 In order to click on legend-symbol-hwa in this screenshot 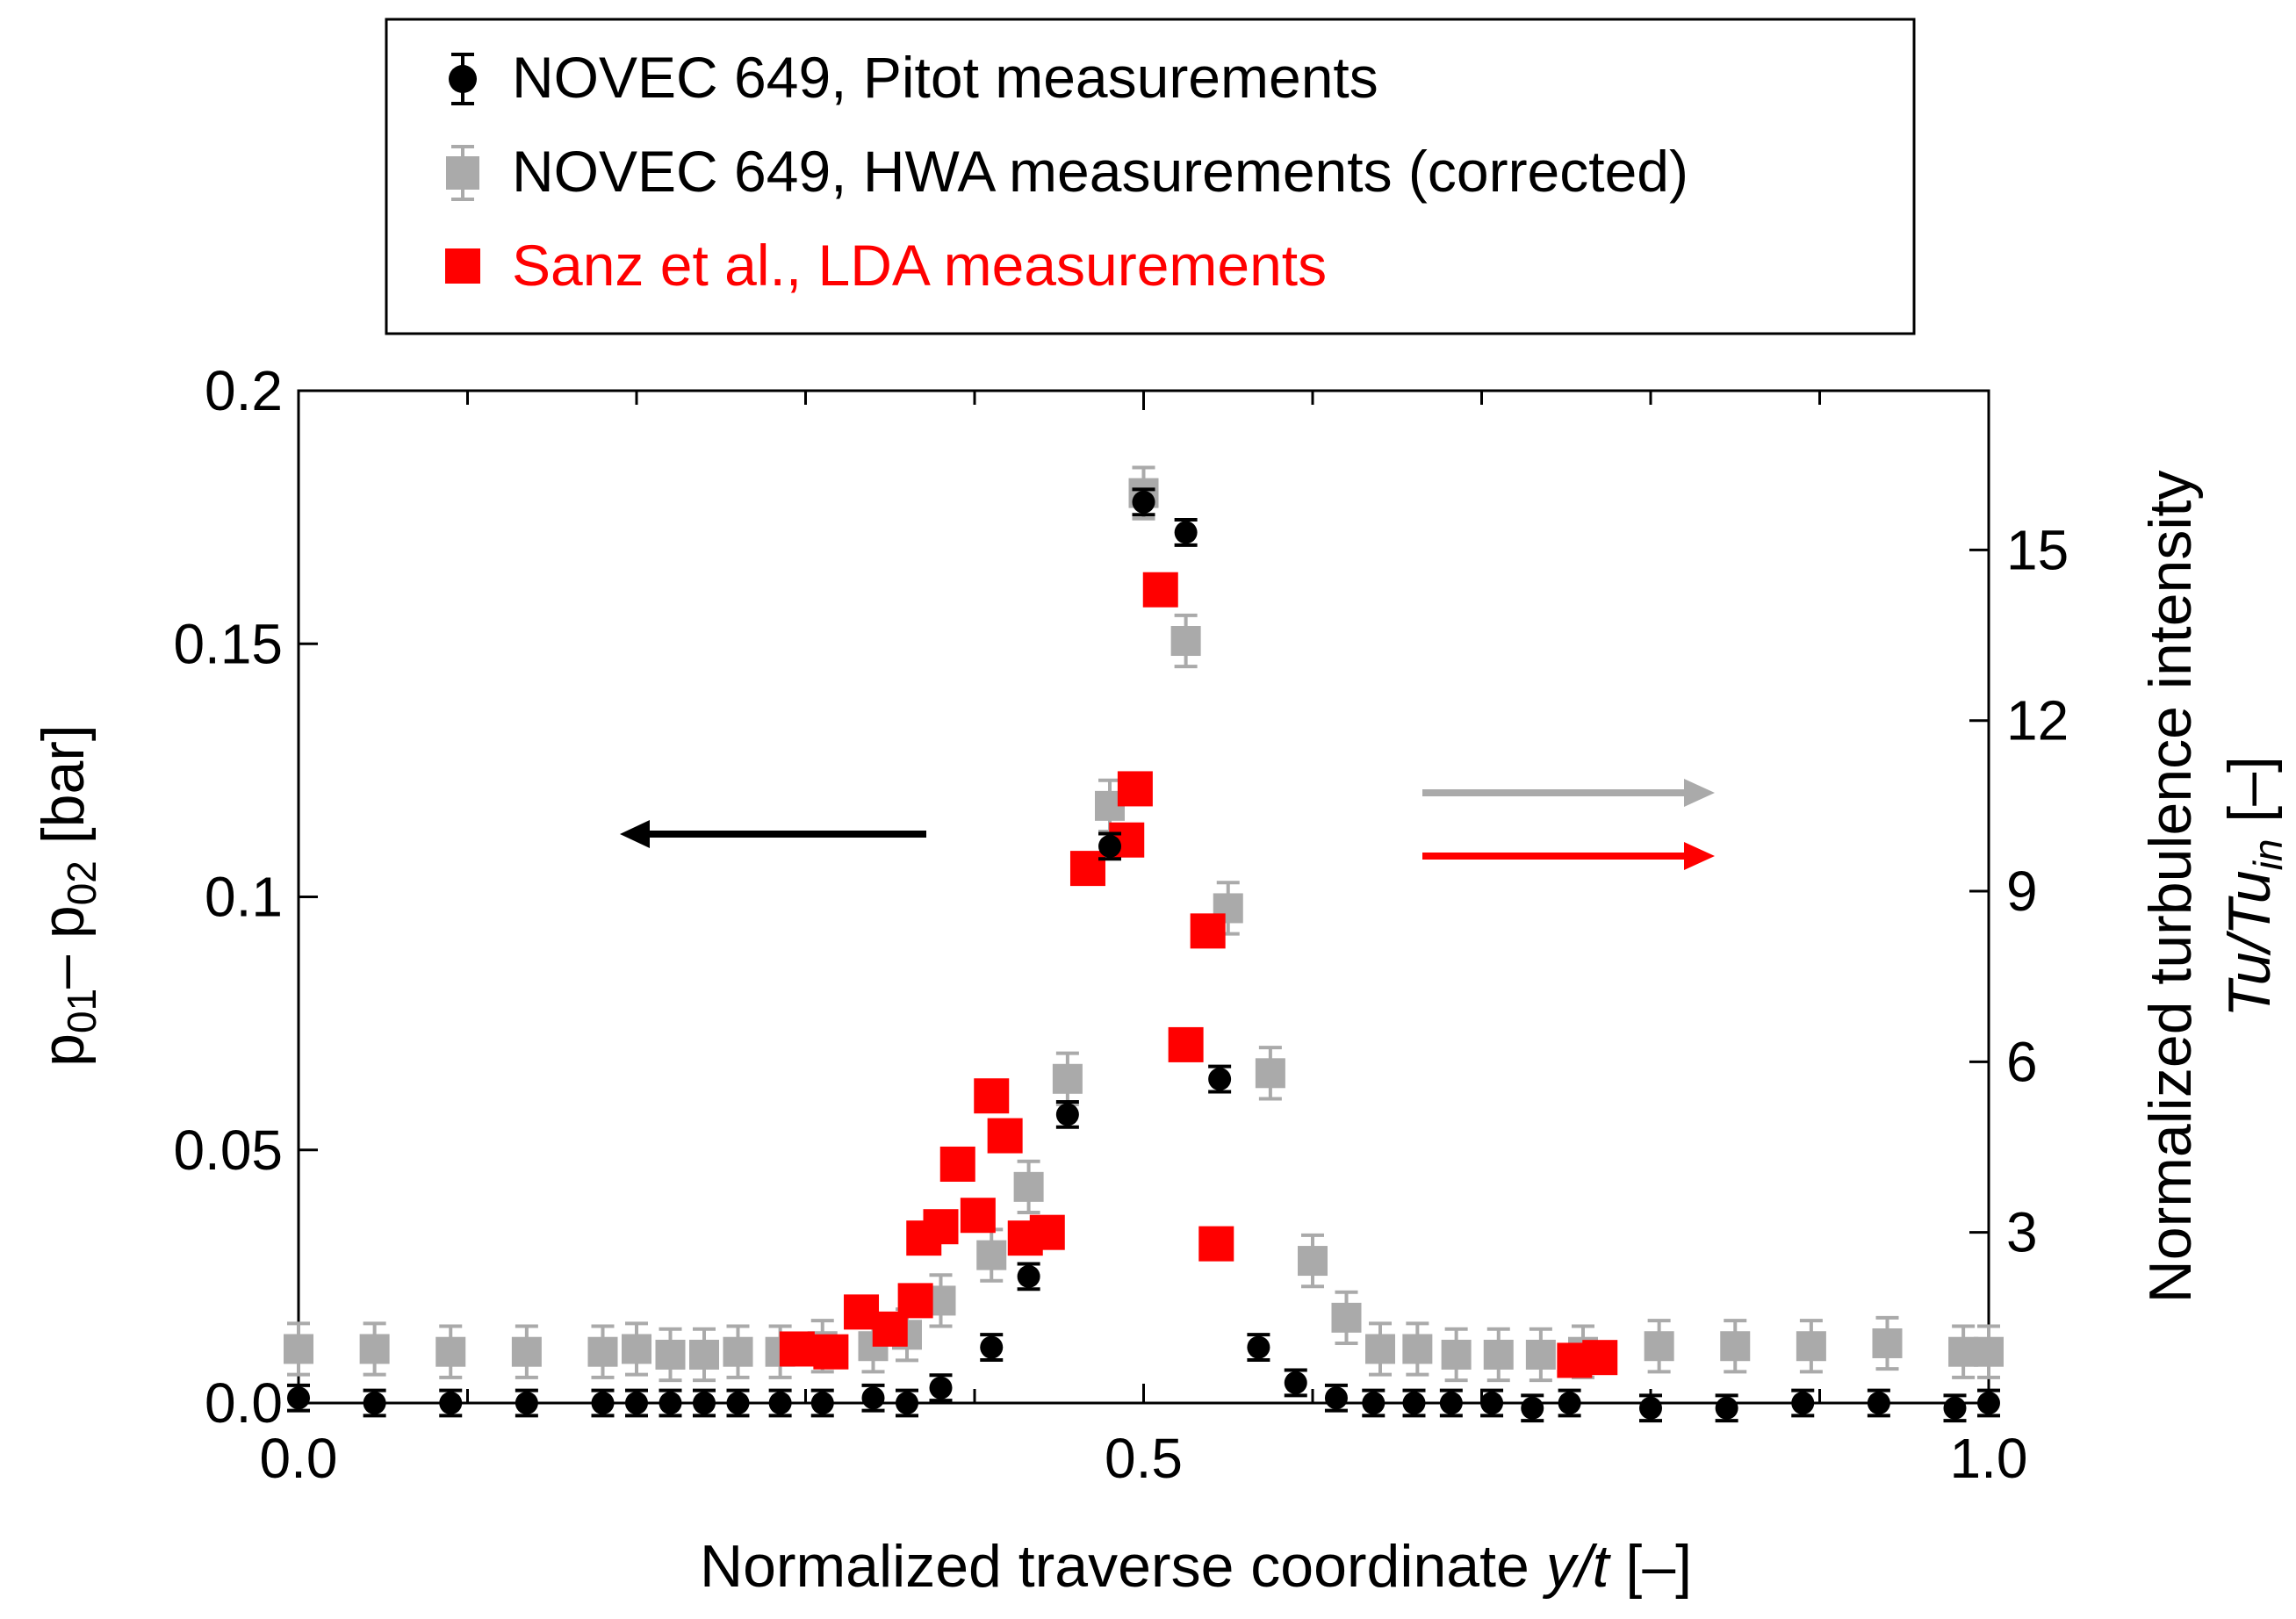, I will do `click(463, 173)`.